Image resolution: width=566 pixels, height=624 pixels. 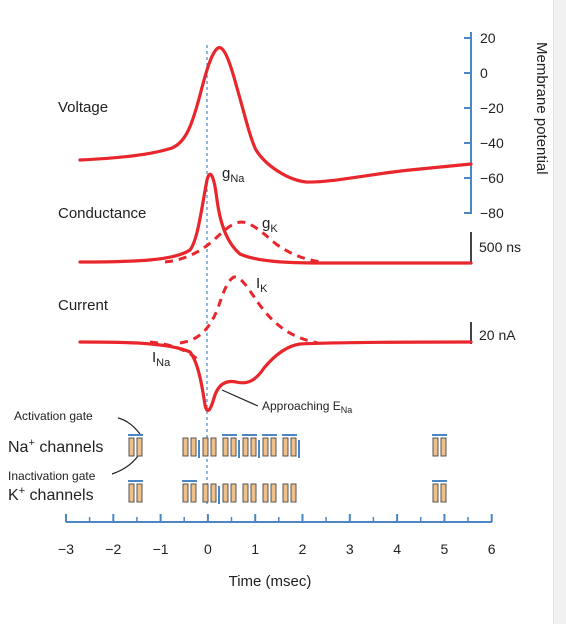 What do you see at coordinates (262, 285) in the screenshot?
I see `ik-label: IK` at bounding box center [262, 285].